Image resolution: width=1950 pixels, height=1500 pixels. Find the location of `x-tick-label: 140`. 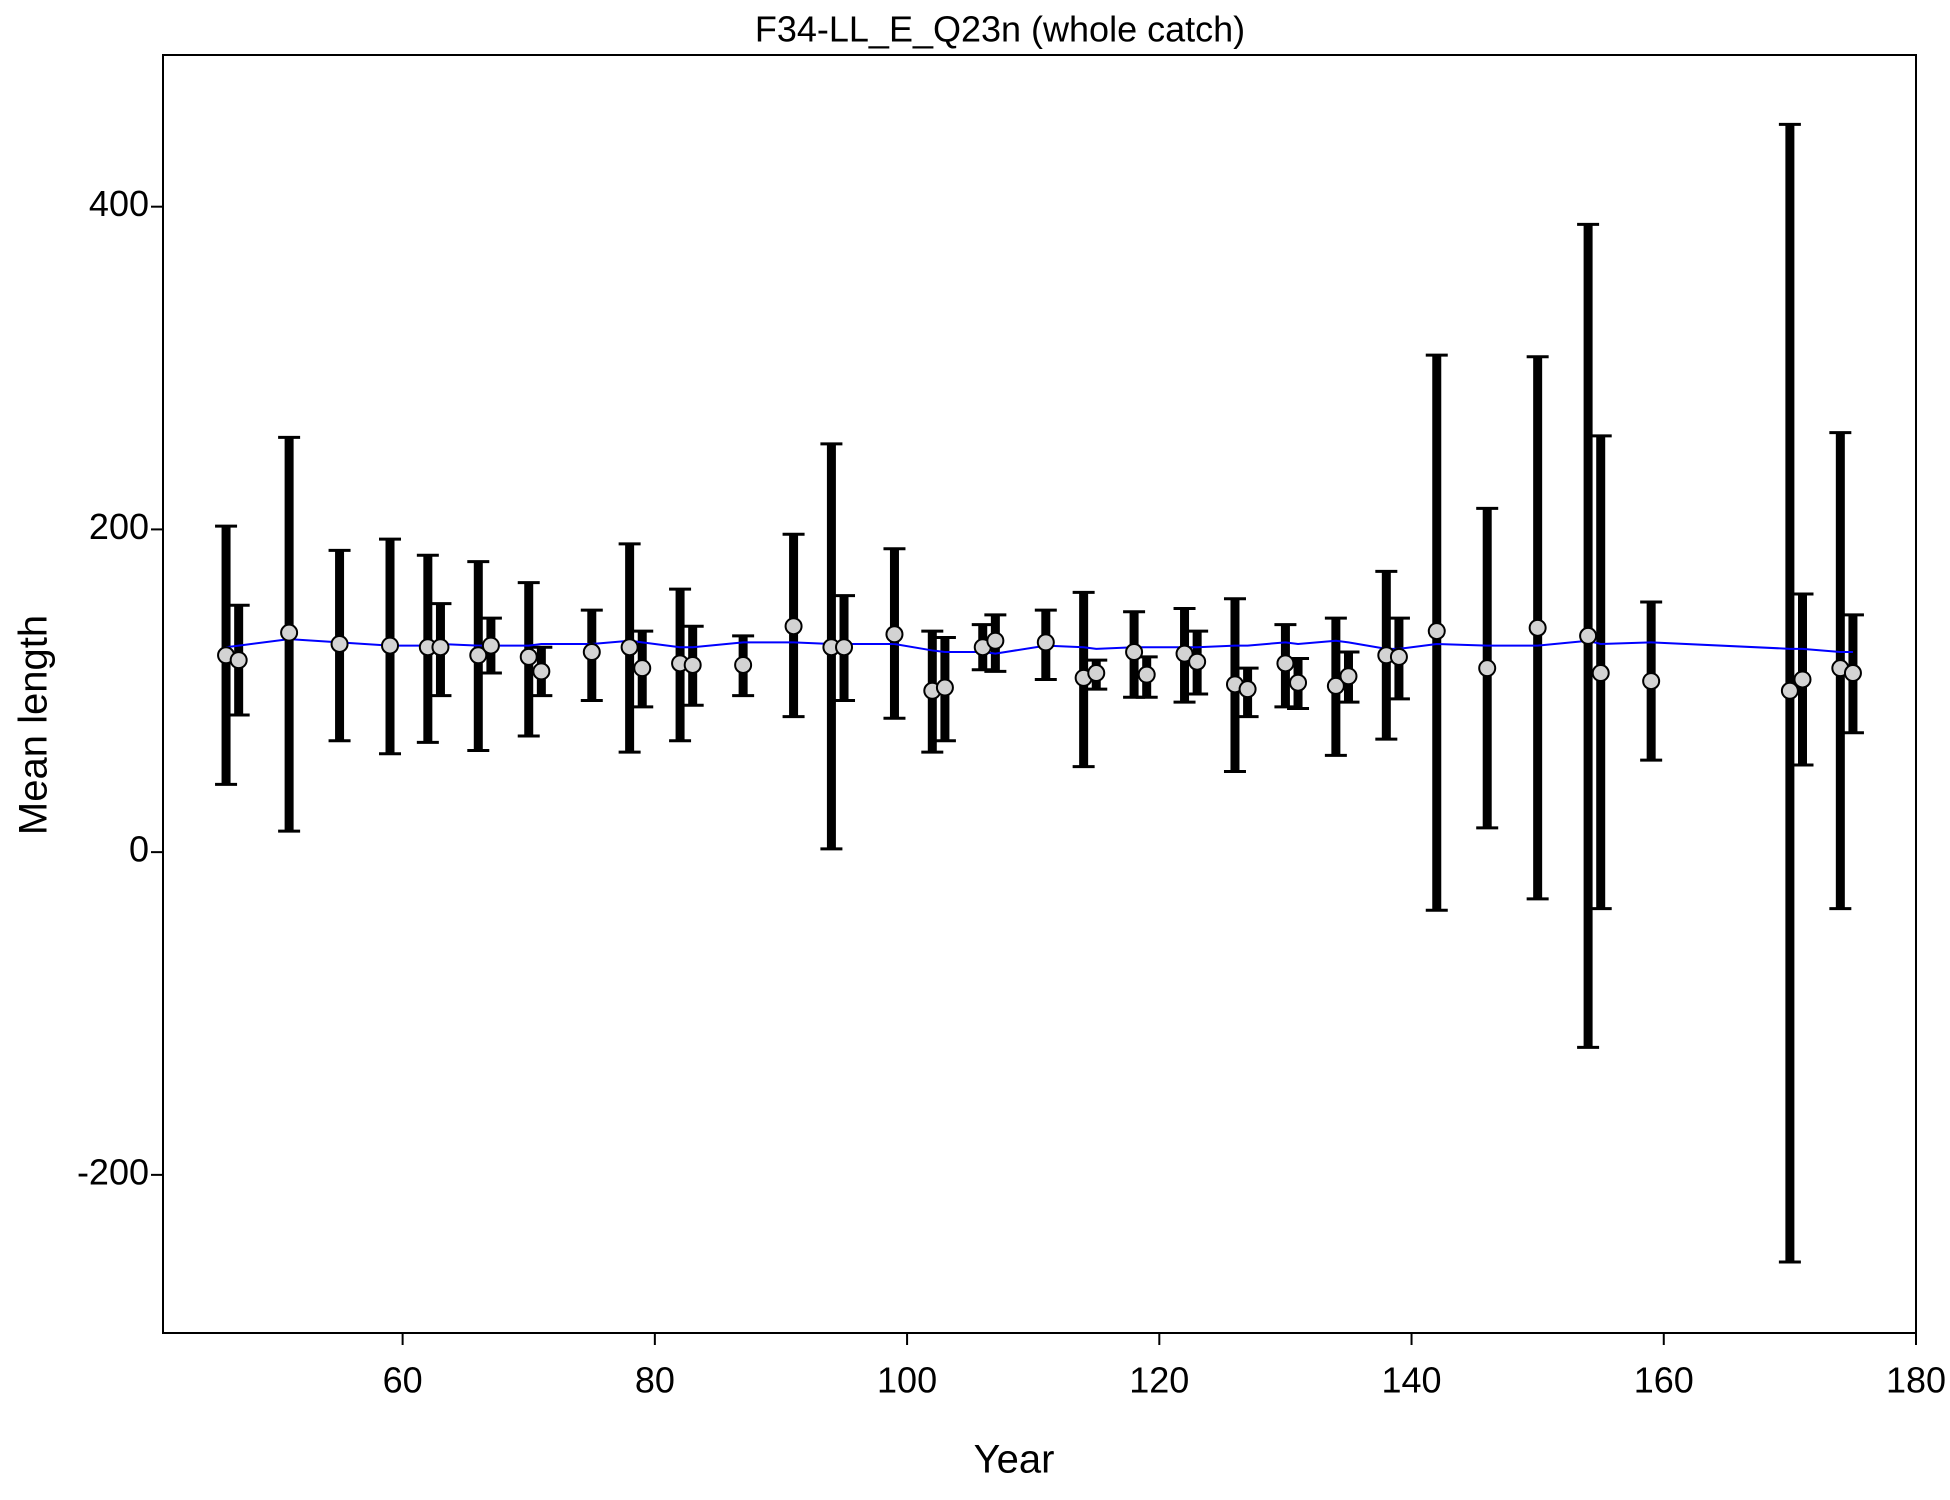

x-tick-label: 140 is located at coordinates (1412, 1380).